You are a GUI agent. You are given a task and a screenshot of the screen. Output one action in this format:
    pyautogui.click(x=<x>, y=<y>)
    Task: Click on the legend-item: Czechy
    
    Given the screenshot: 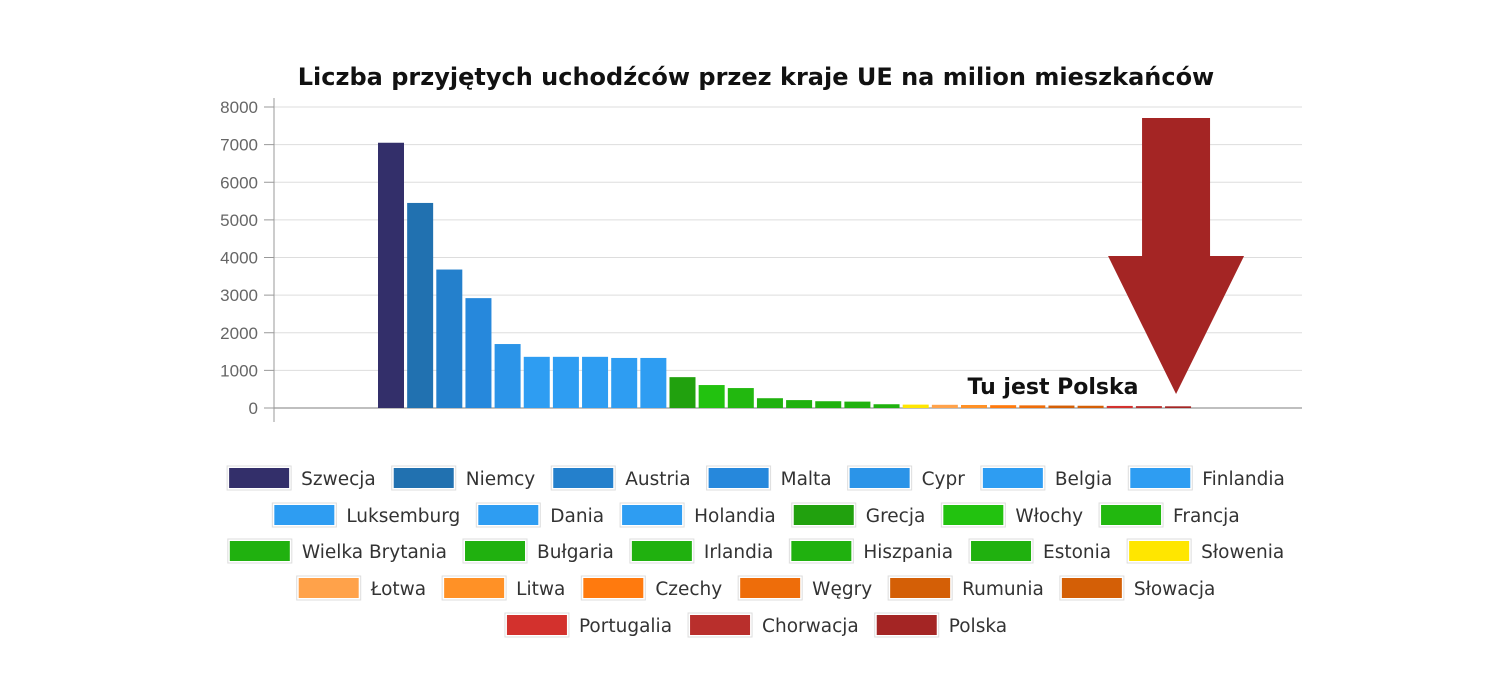 What is the action you would take?
    pyautogui.click(x=651, y=588)
    